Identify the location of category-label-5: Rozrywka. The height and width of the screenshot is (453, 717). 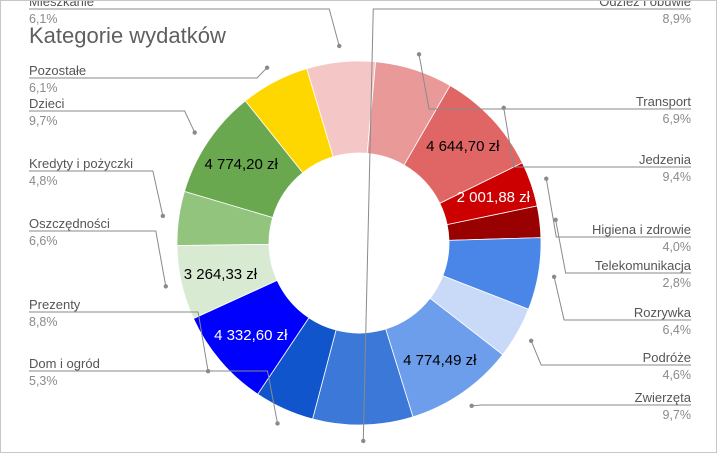
(663, 312).